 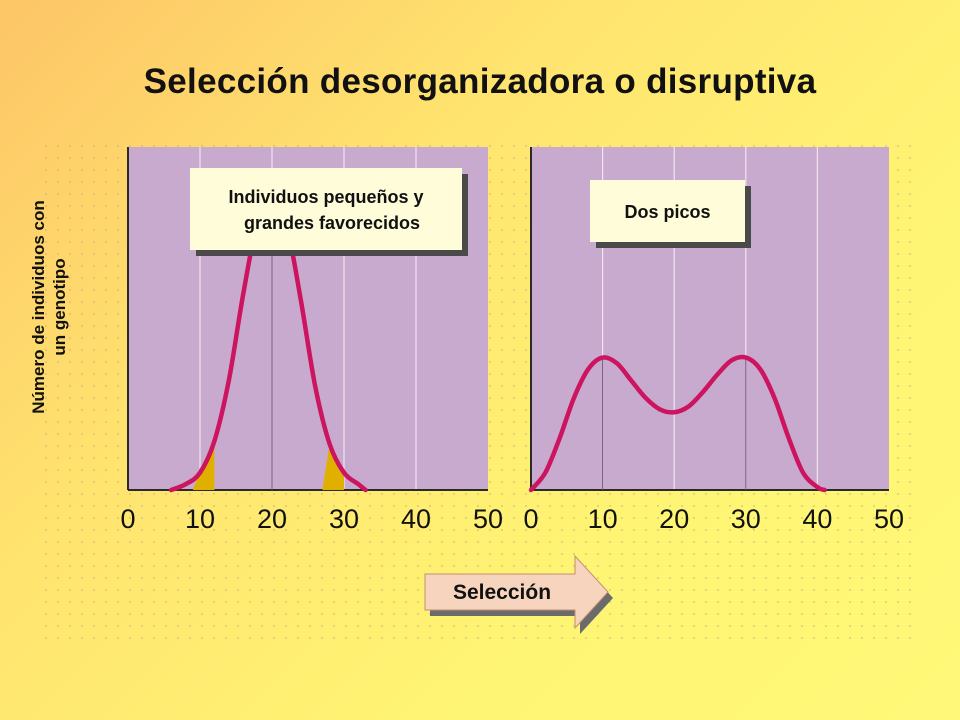 I want to click on arrow-shape, so click(x=516, y=592).